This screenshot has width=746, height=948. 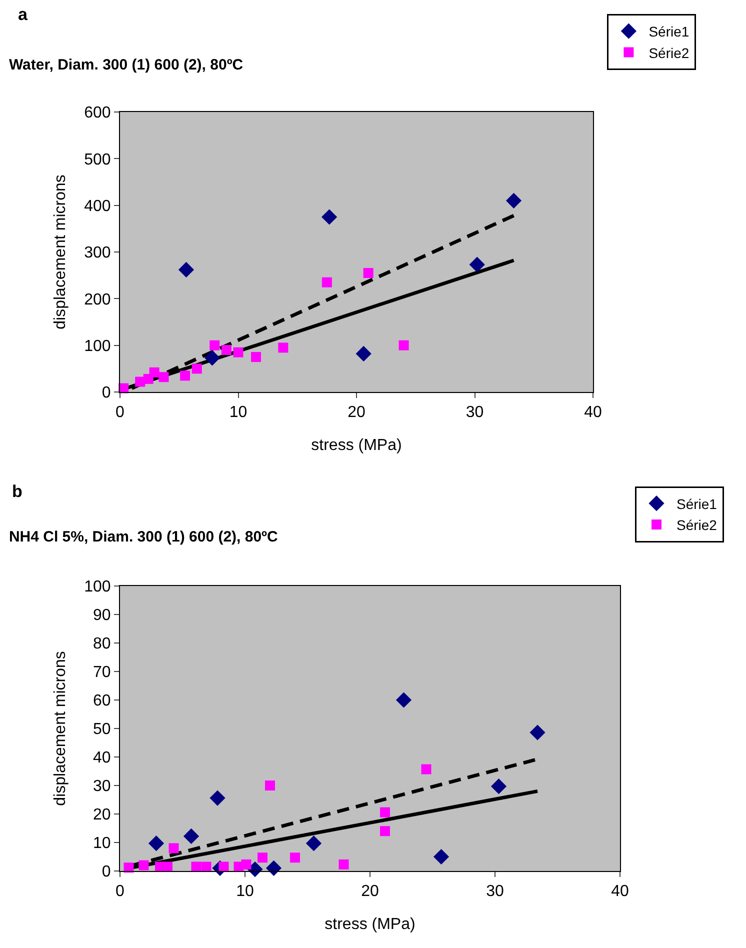 I want to click on y-tick-label: 30, so click(x=102, y=787).